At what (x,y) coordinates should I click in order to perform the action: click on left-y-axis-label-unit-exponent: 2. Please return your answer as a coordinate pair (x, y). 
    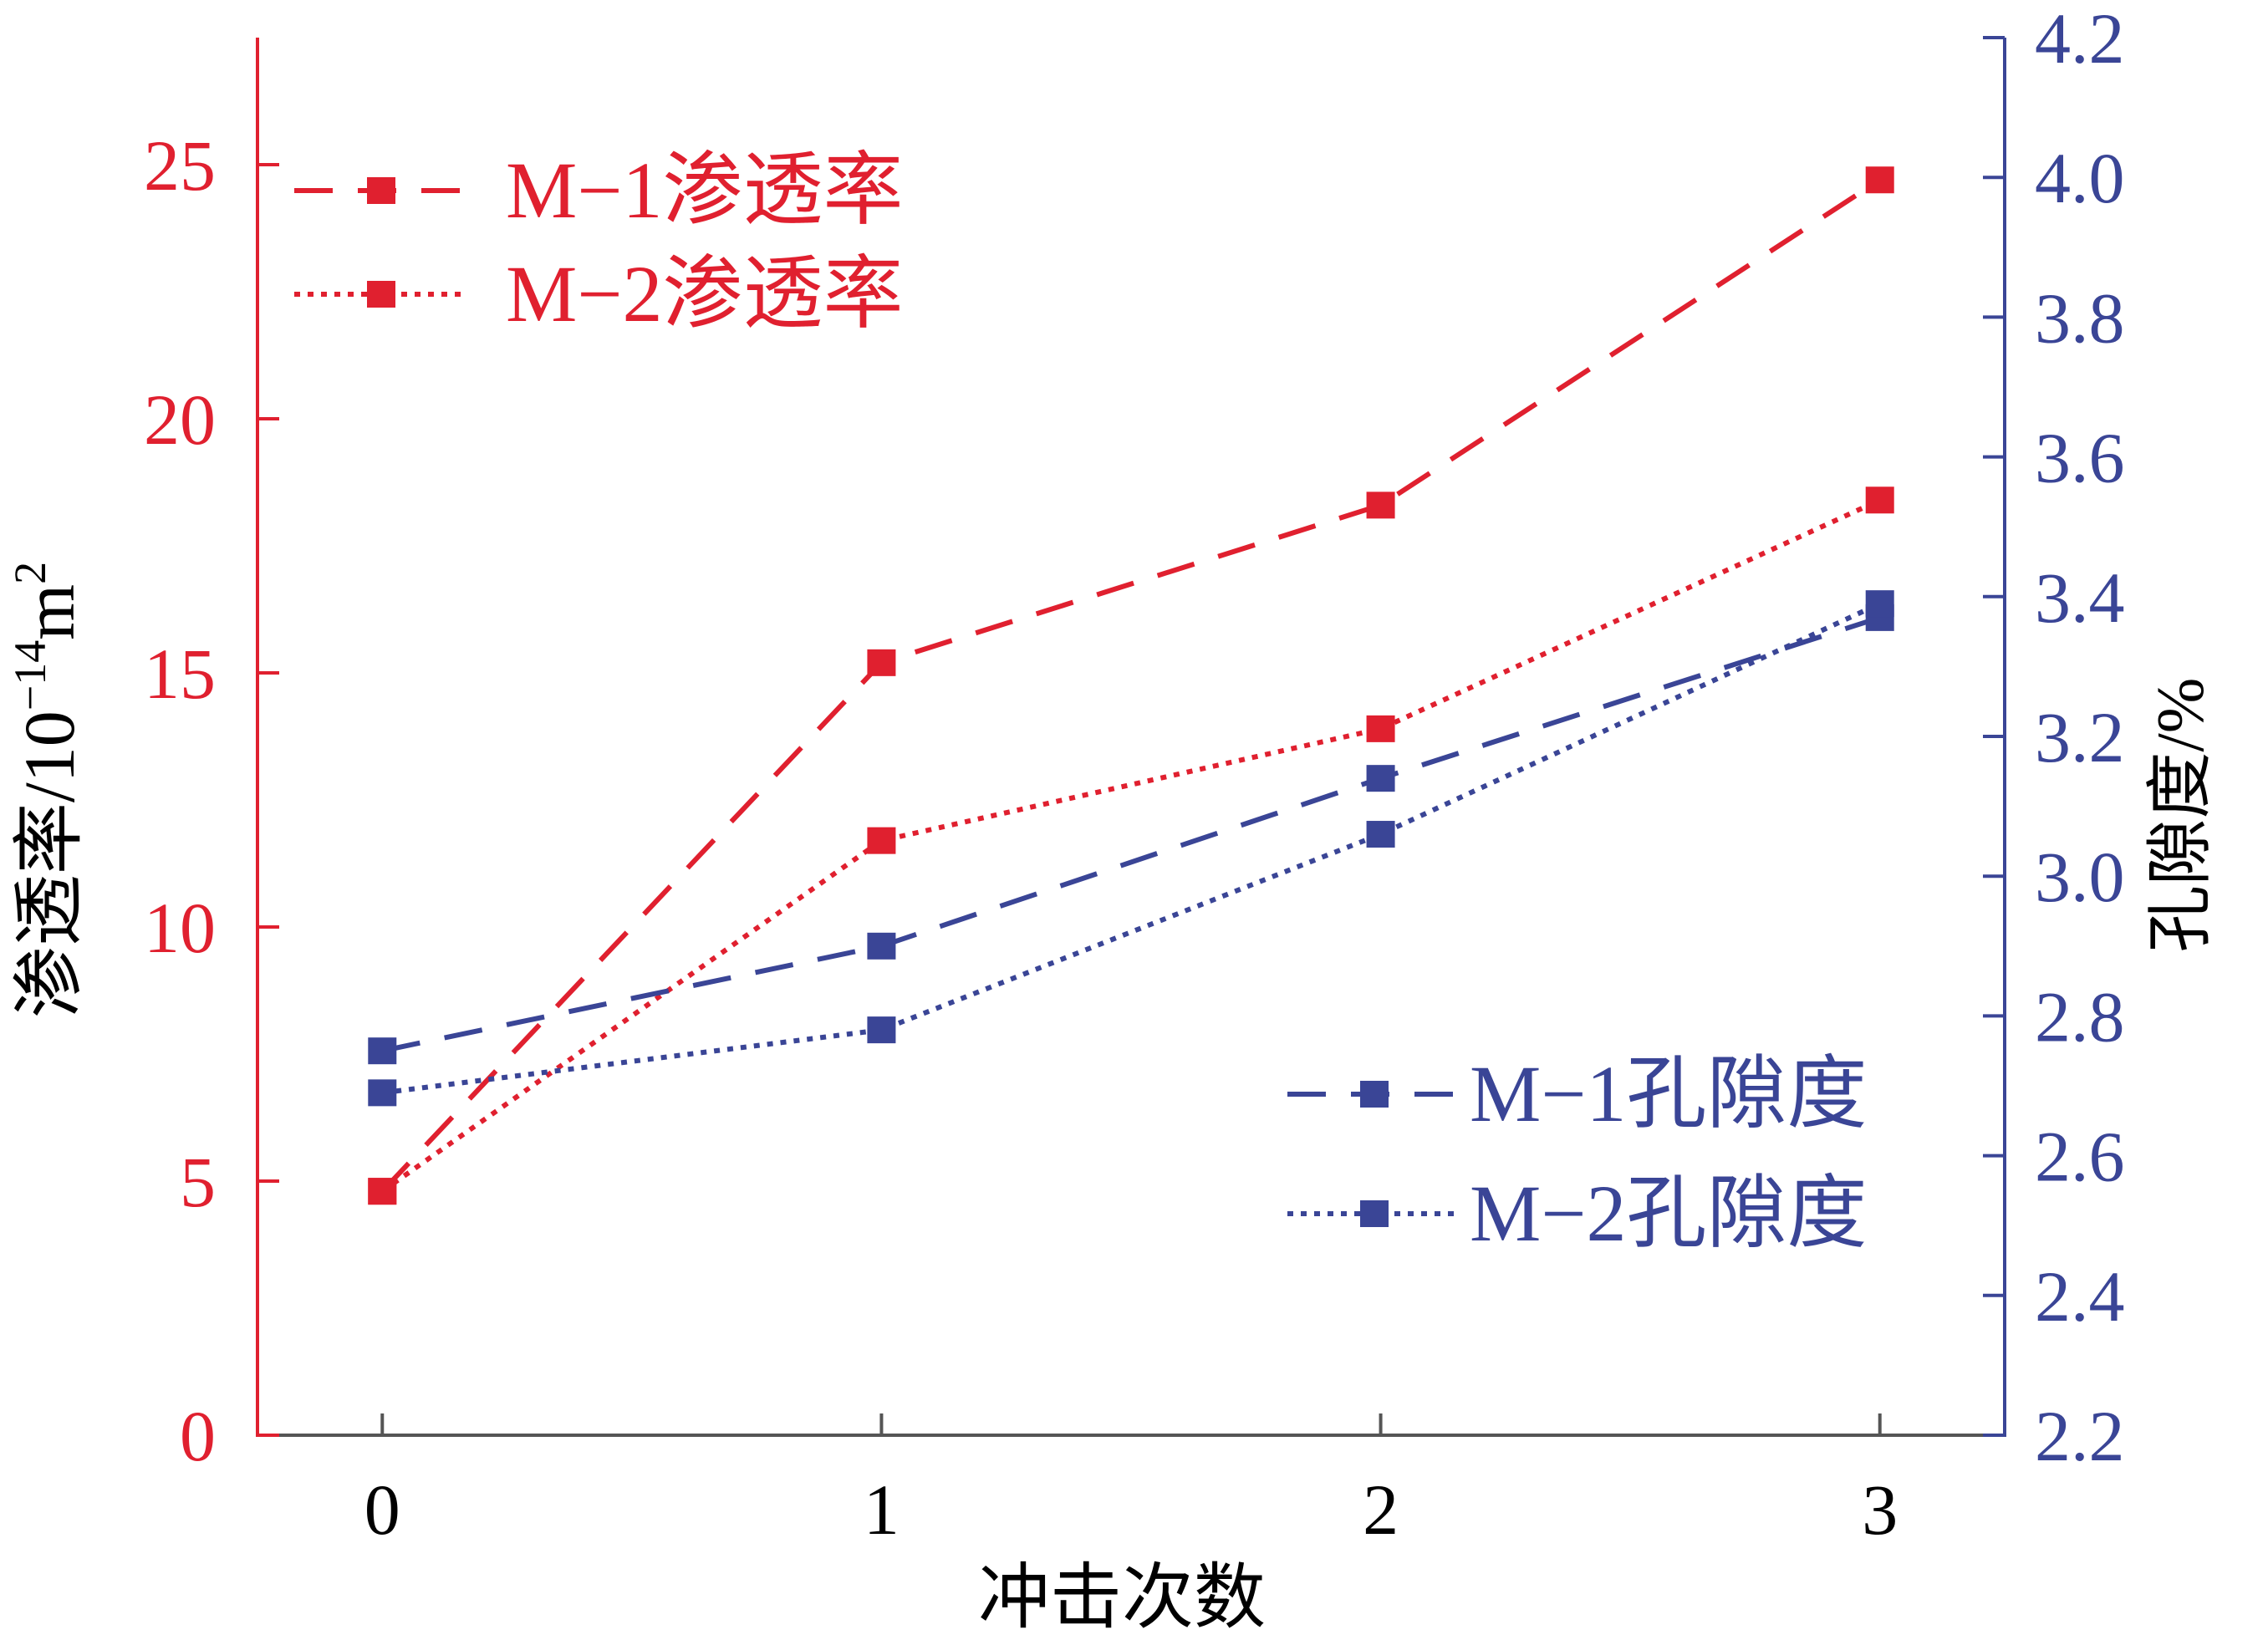
    Looking at the image, I should click on (30, 573).